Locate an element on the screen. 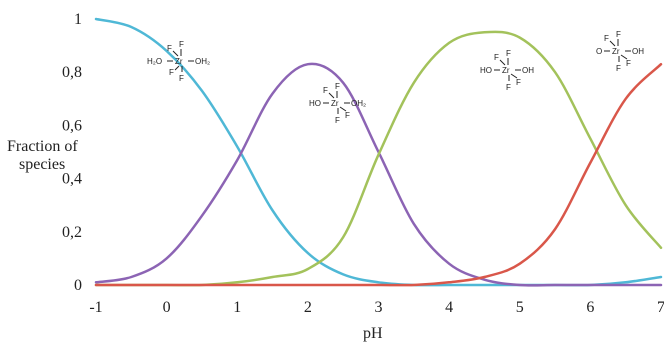 This screenshot has width=664, height=342. y-axis-title-line-2: species is located at coordinates (42, 164).